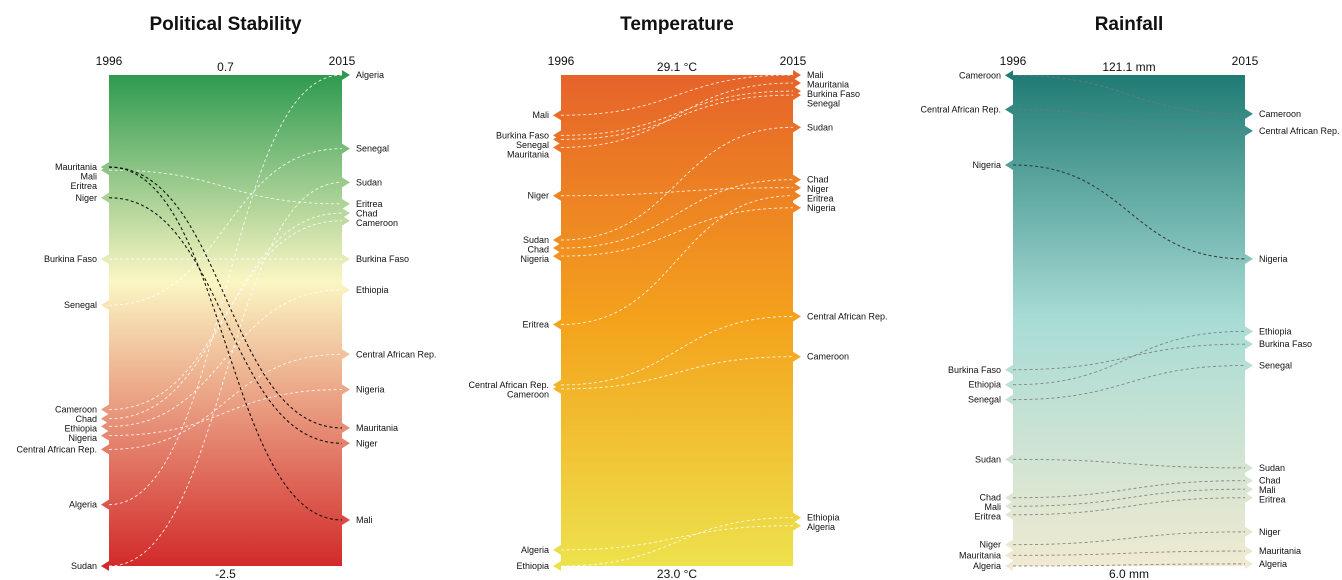 The image size is (1342, 580). Describe the element at coordinates (677, 351) in the screenshot. I see `series-line-central-african-rep` at that location.